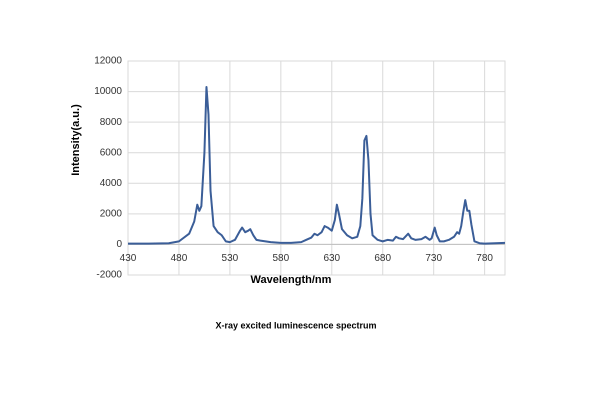  Describe the element at coordinates (382, 258) in the screenshot. I see `x-tick-label: 680` at that location.